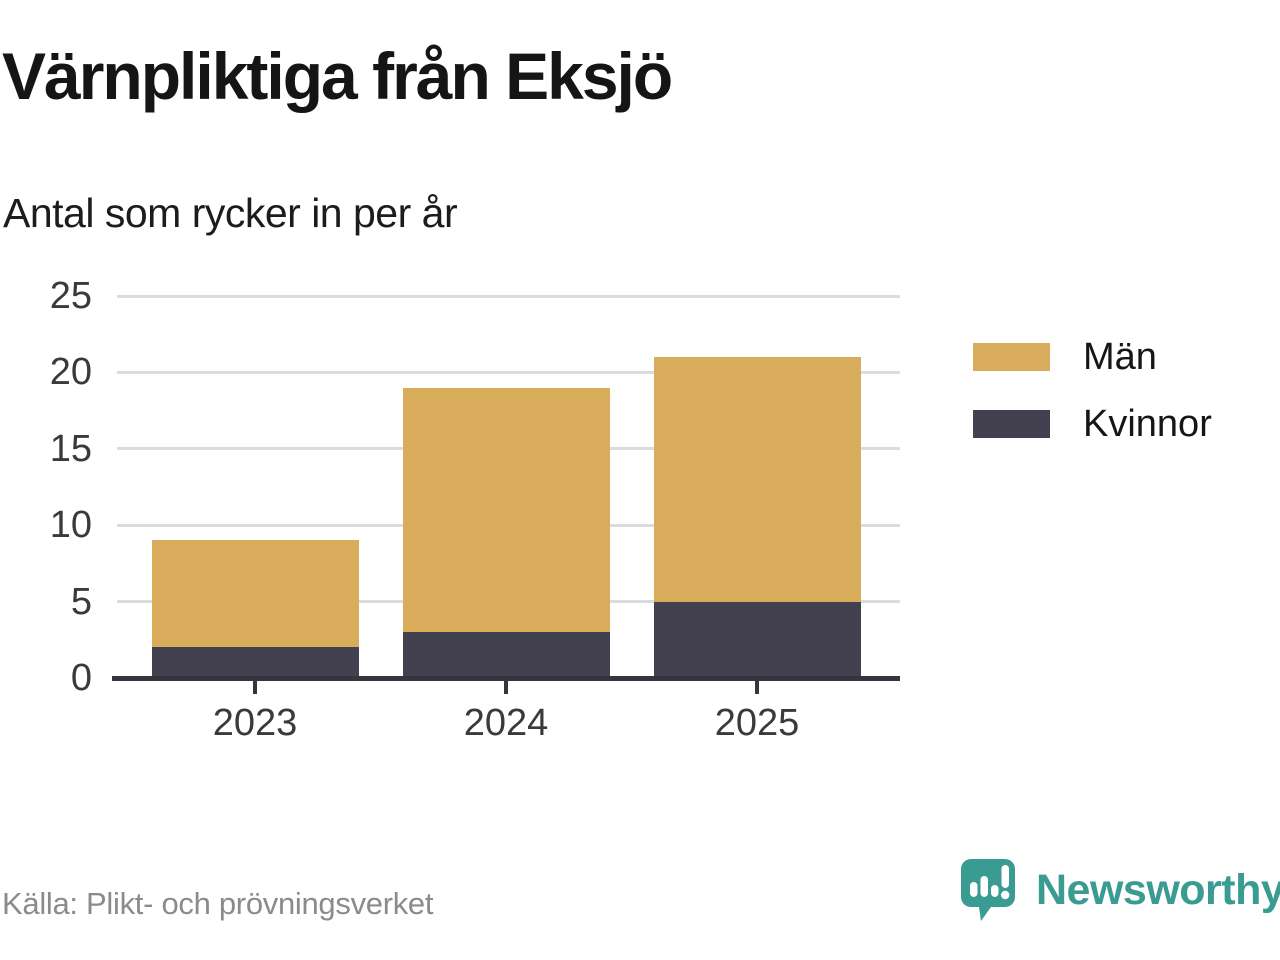  I want to click on page-title: Värnpliktiga från Eksjö, so click(337, 76).